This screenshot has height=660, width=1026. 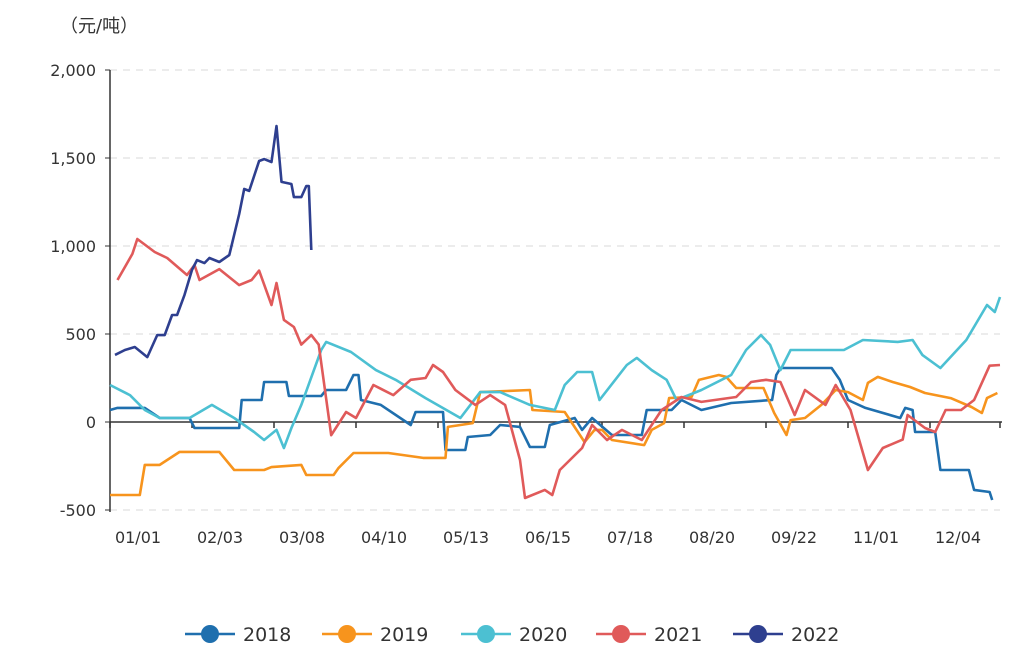 What do you see at coordinates (630, 537) in the screenshot?
I see `x-tick-label: 07/18` at bounding box center [630, 537].